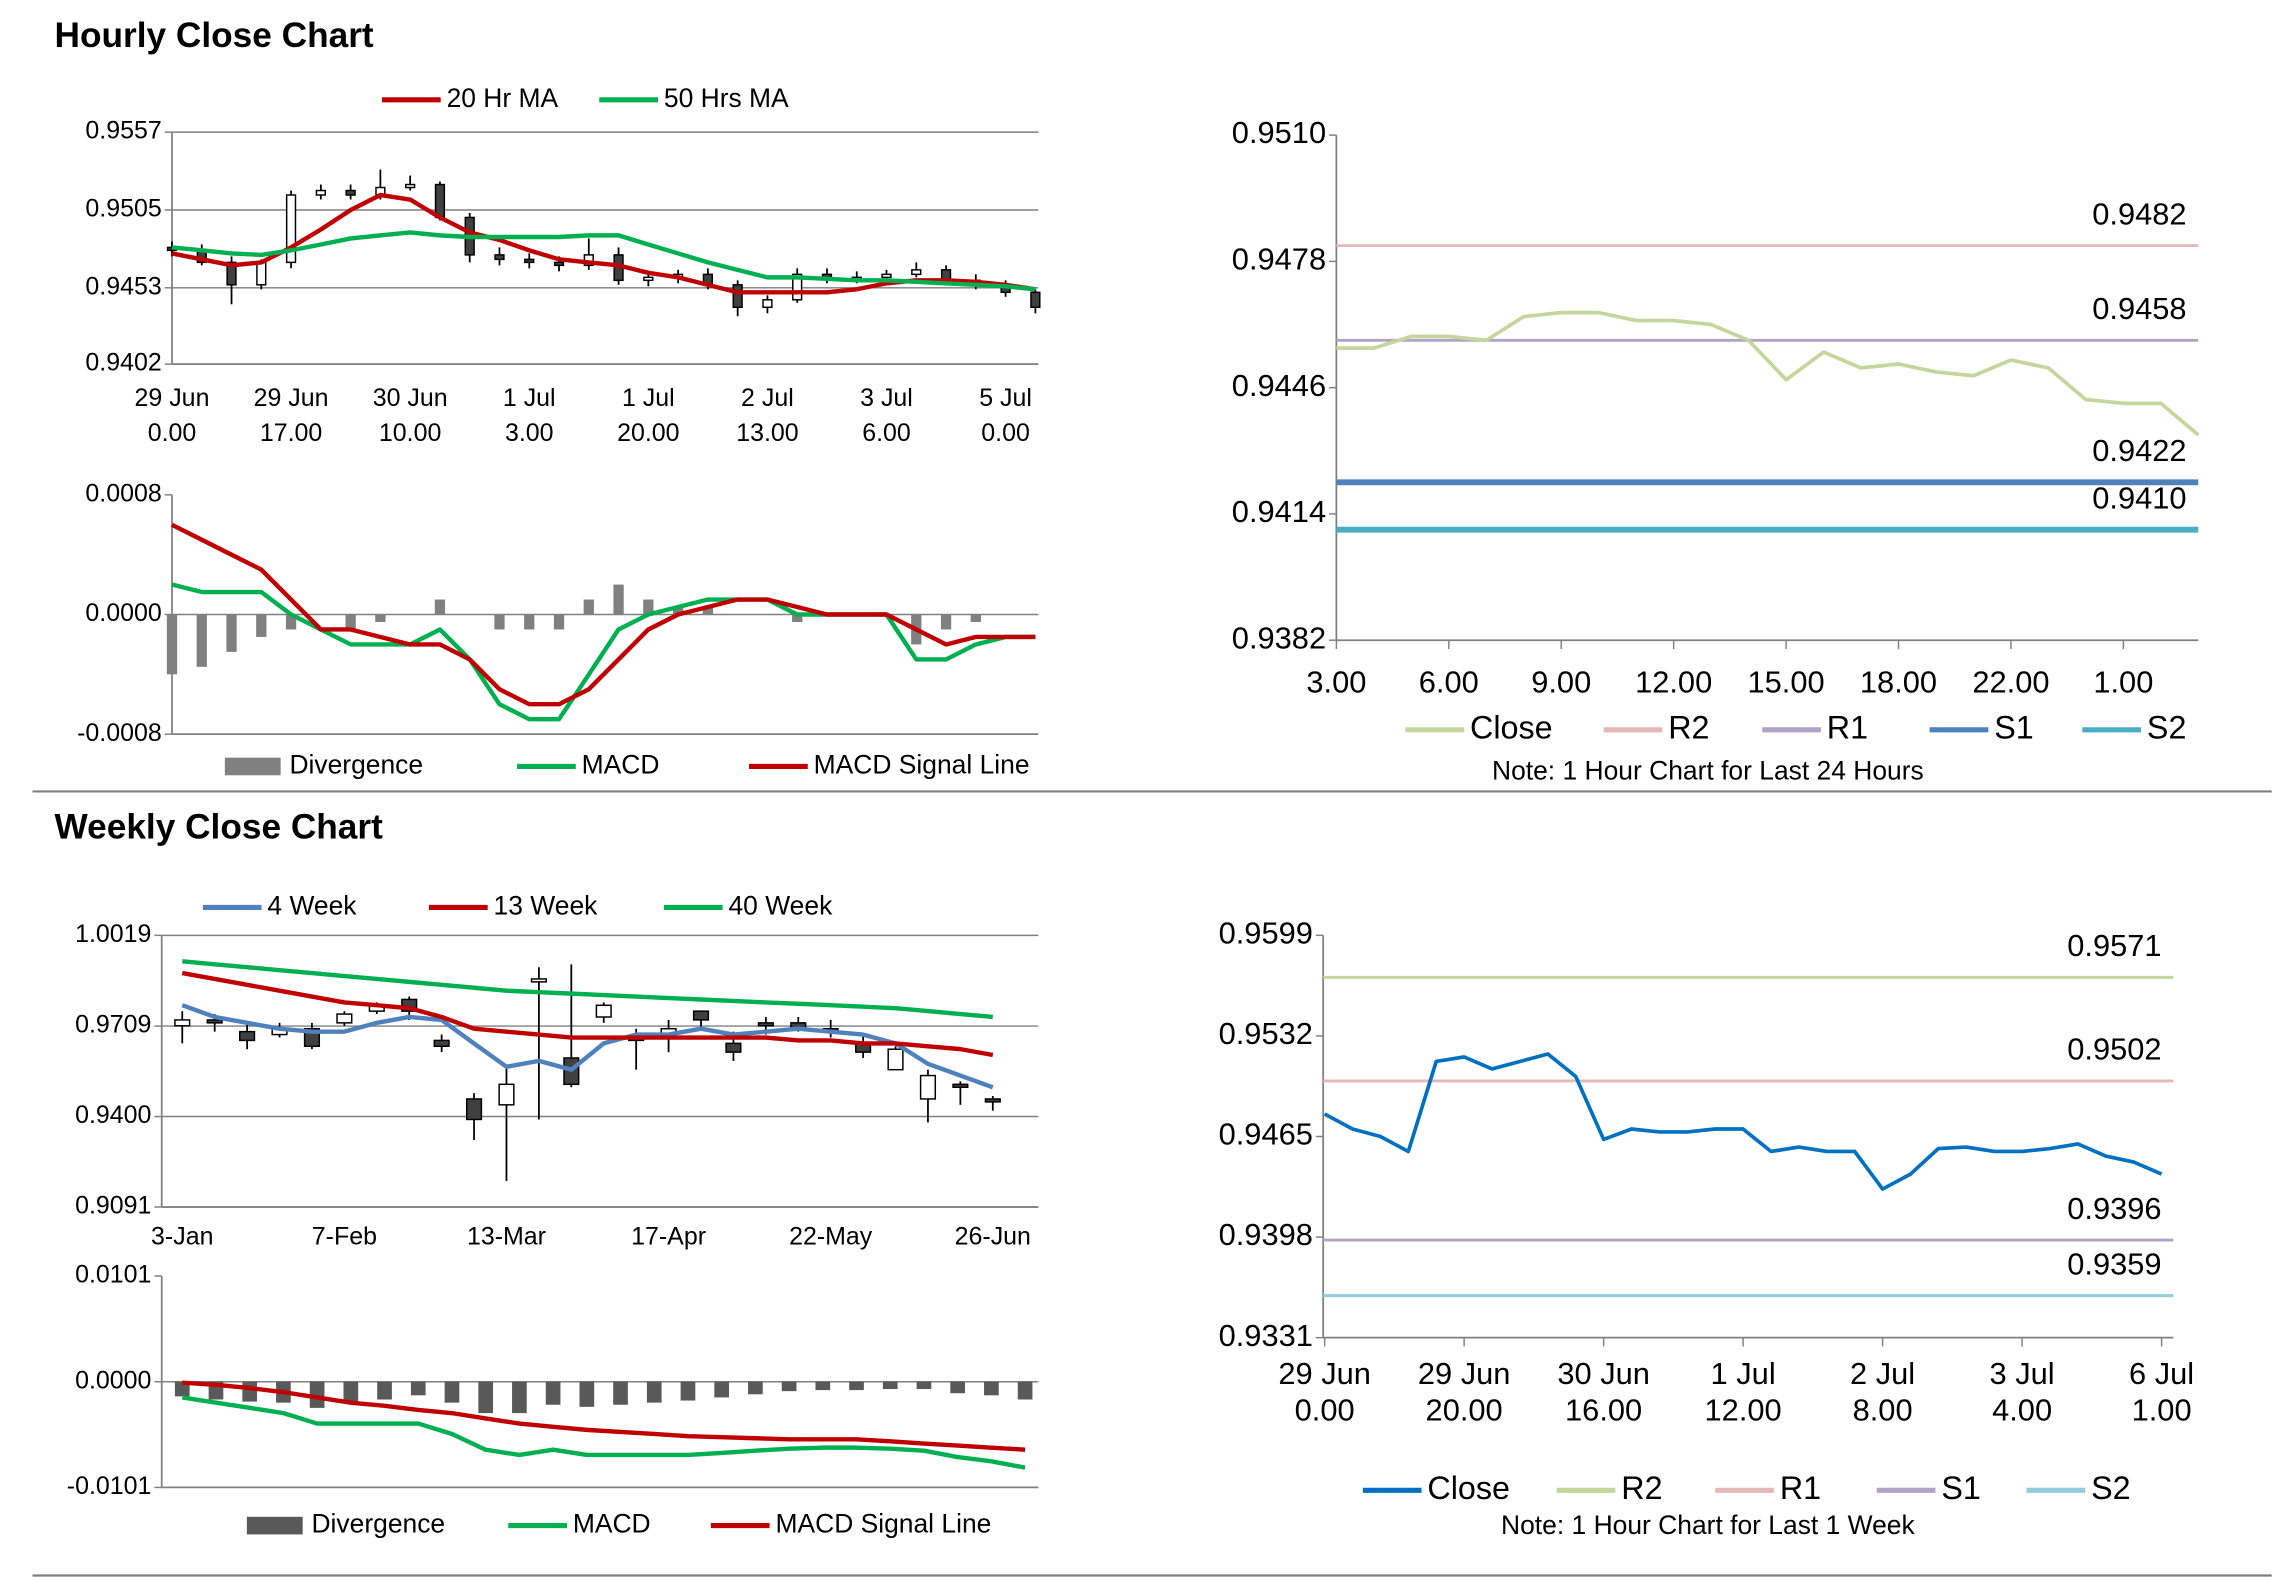  I want to click on y-tick-label: 0.9478, so click(1279, 259).